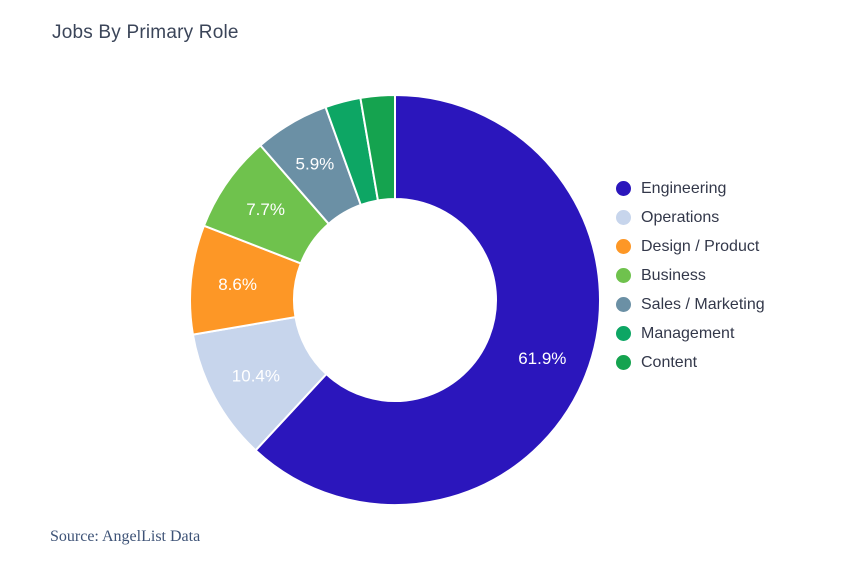 This screenshot has width=862, height=576. Describe the element at coordinates (673, 275) in the screenshot. I see `legend-label: Business` at that location.